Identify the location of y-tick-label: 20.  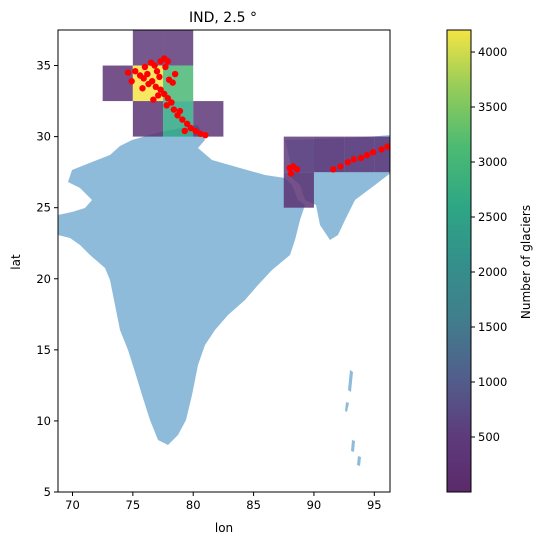
(43, 279).